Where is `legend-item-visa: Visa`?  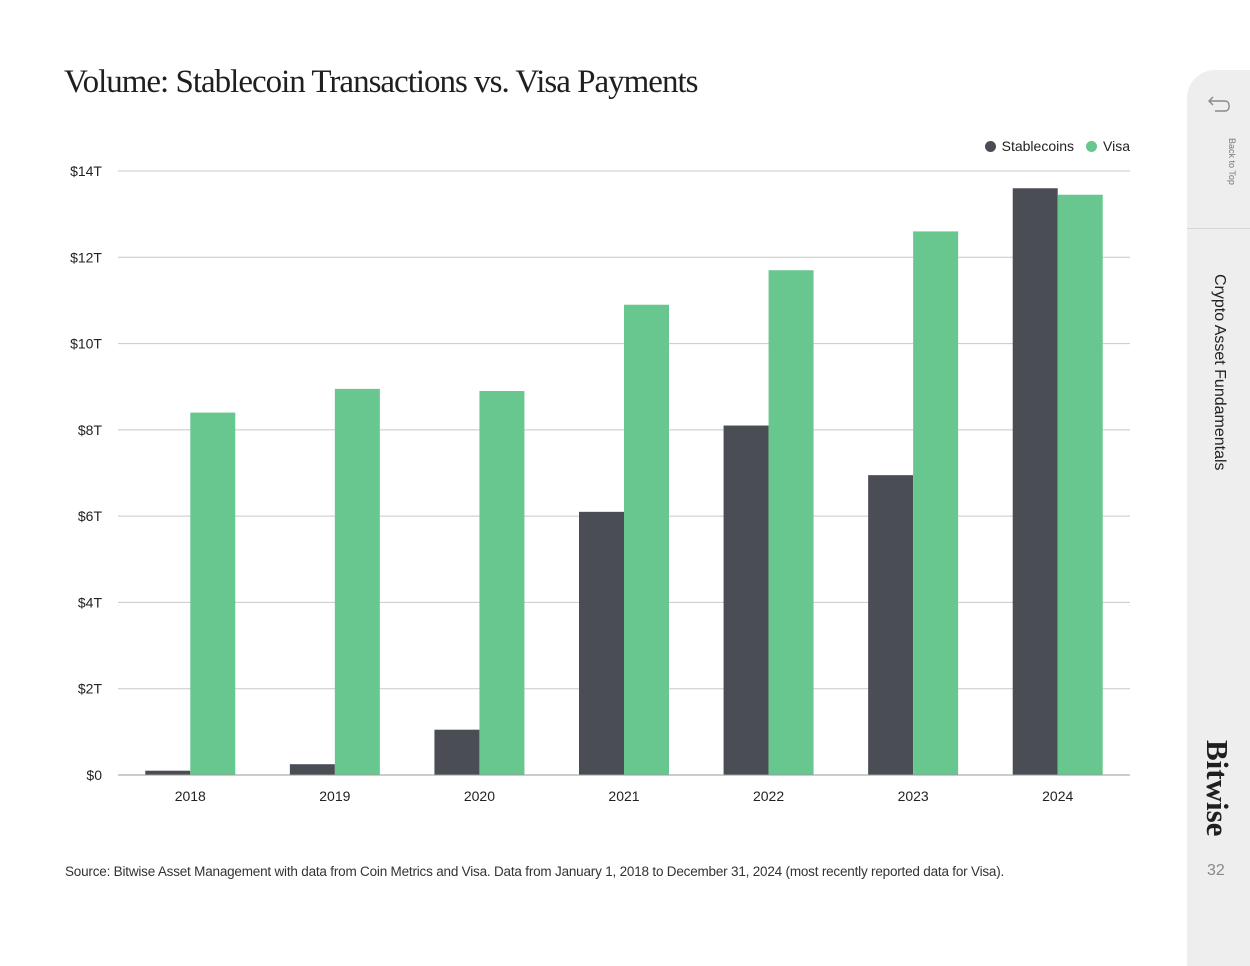
legend-item-visa: Visa is located at coordinates (1108, 146).